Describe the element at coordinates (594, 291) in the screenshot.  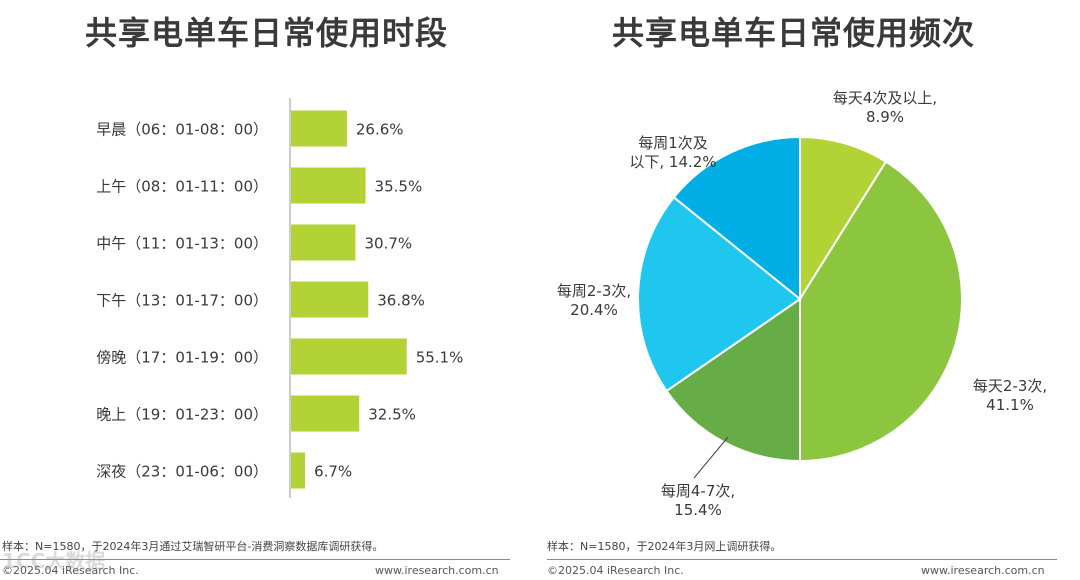
I see `pie-label: 每周2-3次,` at that location.